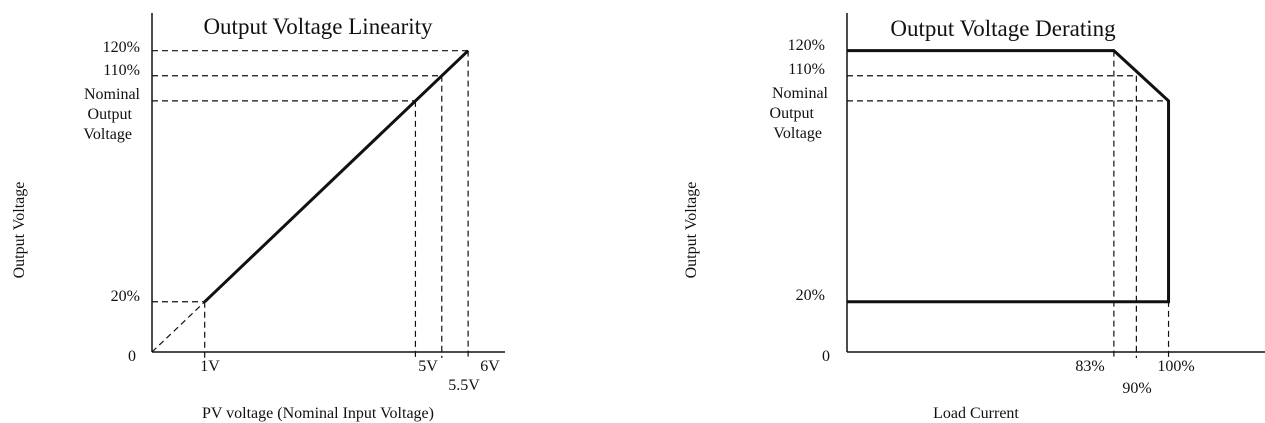 The width and height of the screenshot is (1265, 423). What do you see at coordinates (976, 413) in the screenshot?
I see `derating-x-axis-label: Load Current` at bounding box center [976, 413].